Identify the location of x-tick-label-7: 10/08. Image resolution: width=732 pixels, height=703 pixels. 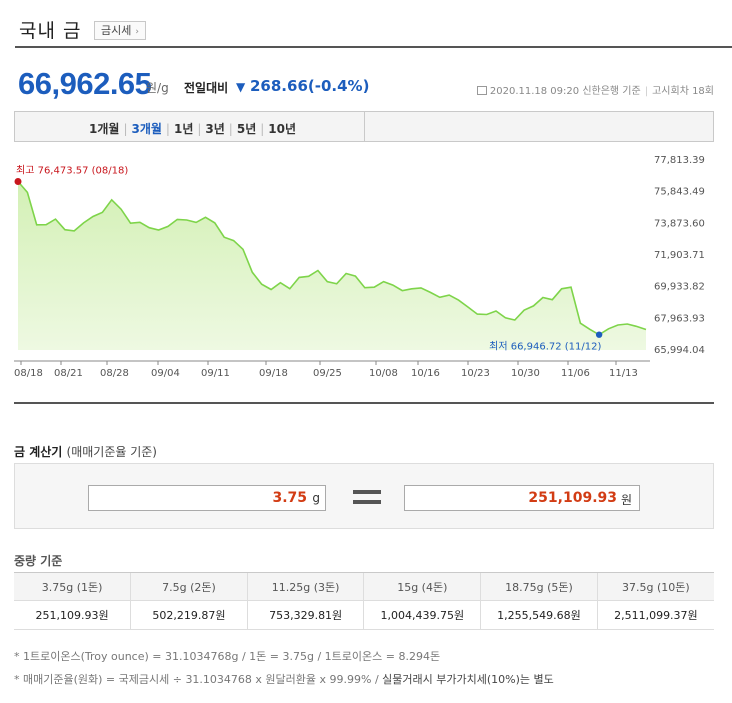
(383, 373).